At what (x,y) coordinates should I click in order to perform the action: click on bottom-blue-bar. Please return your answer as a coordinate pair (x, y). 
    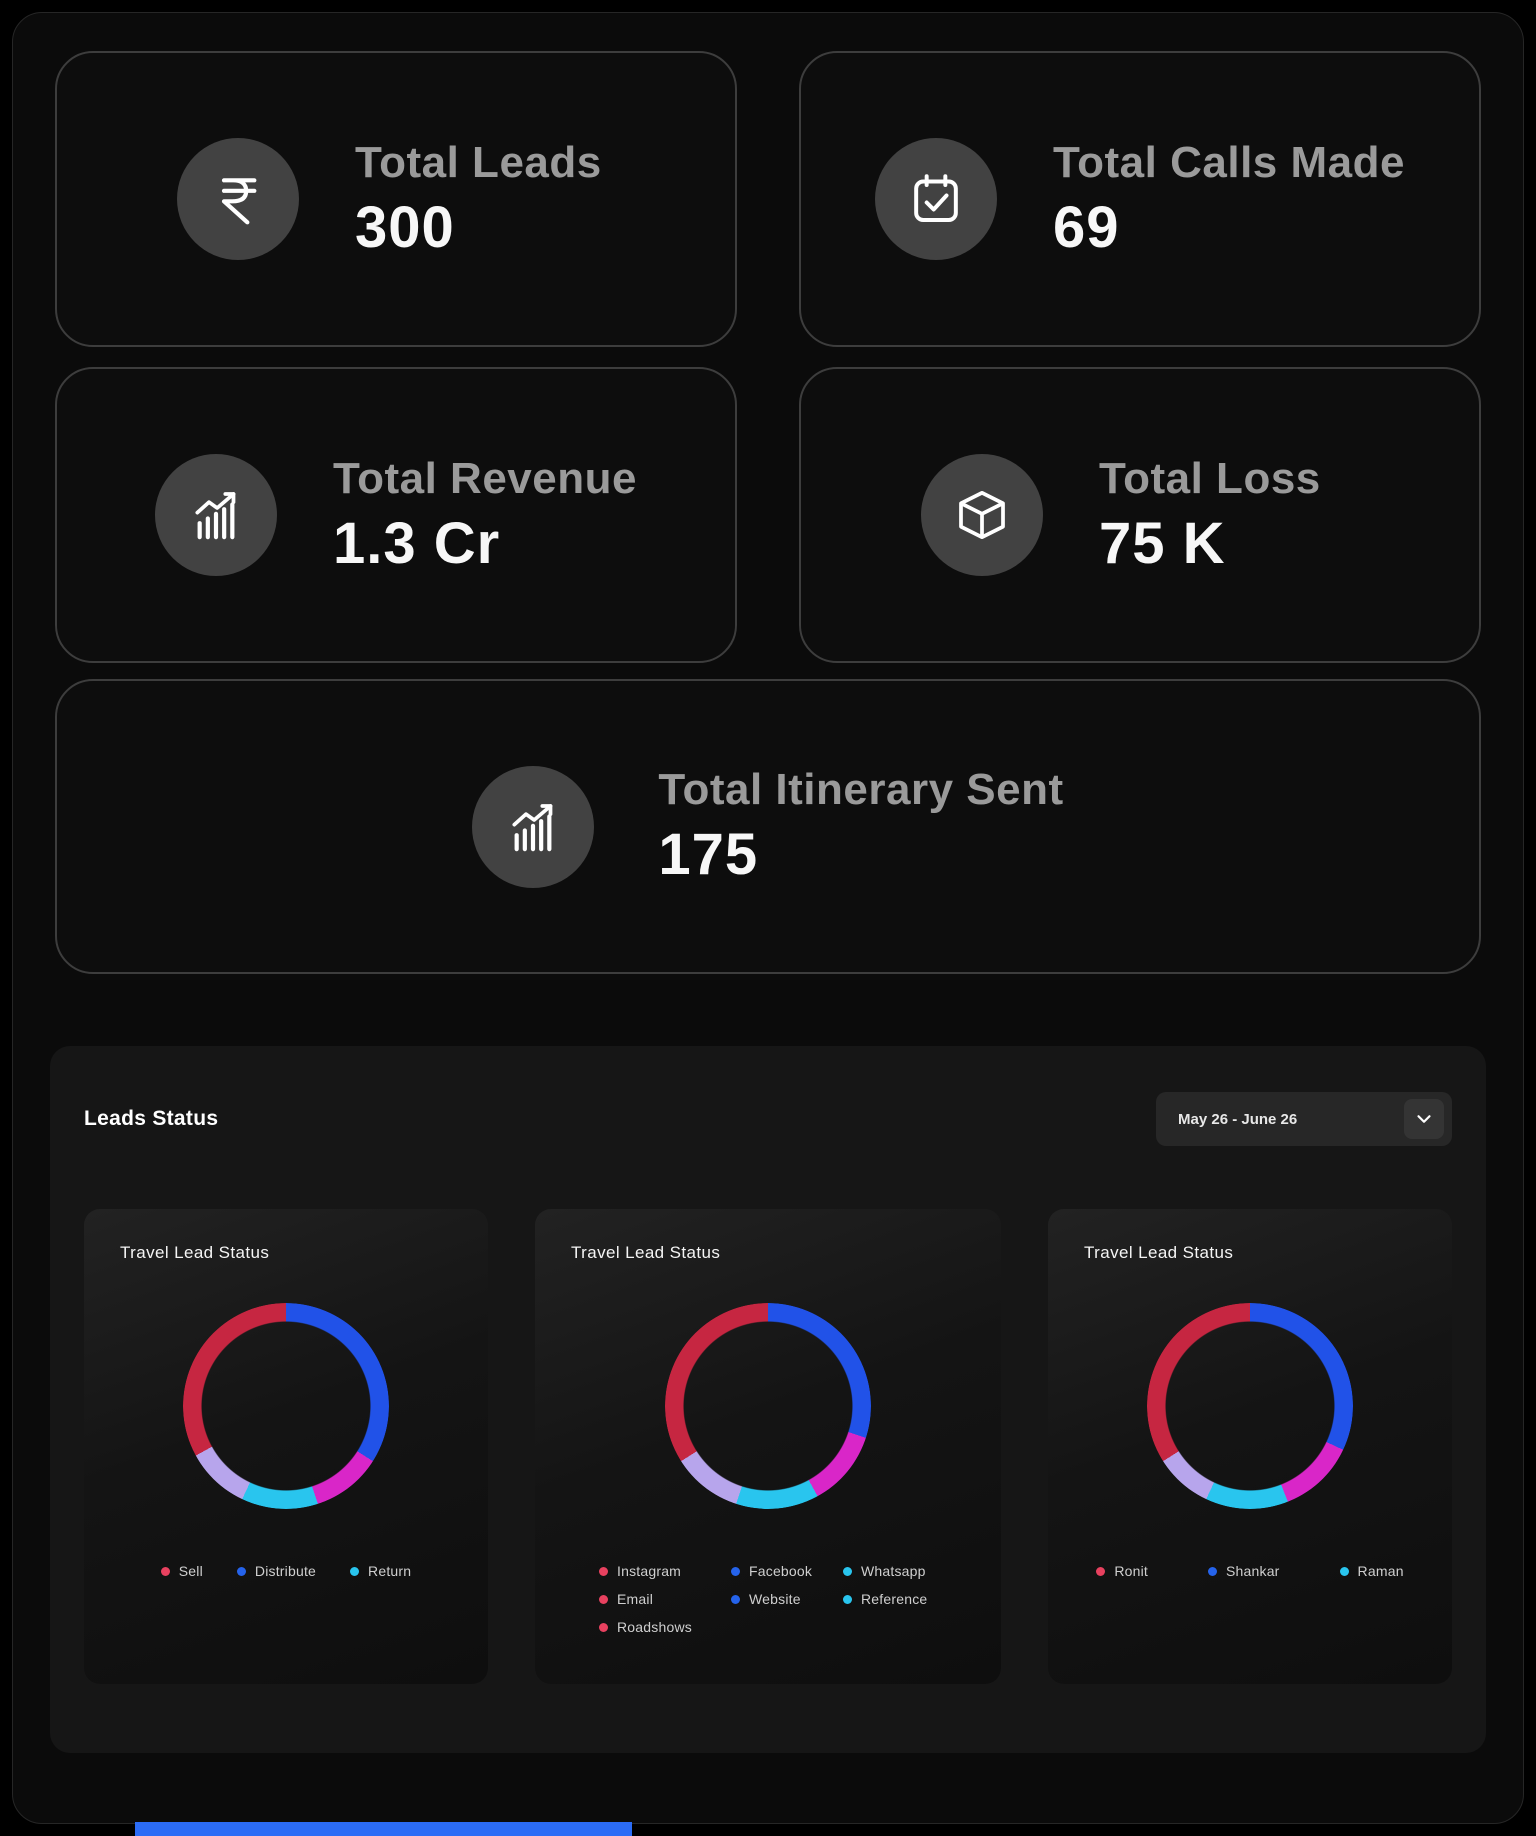
    Looking at the image, I should click on (383, 1829).